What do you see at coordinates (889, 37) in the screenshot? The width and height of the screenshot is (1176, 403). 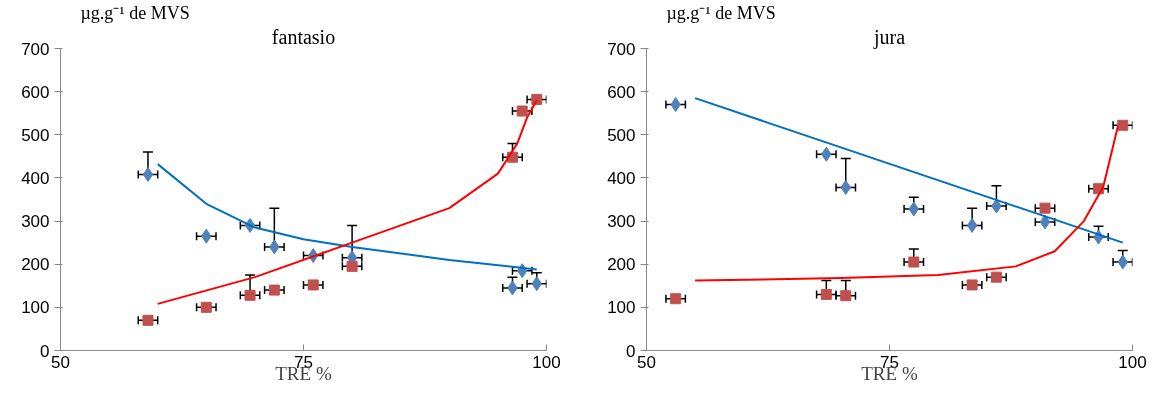 I see `chart-title: jura` at bounding box center [889, 37].